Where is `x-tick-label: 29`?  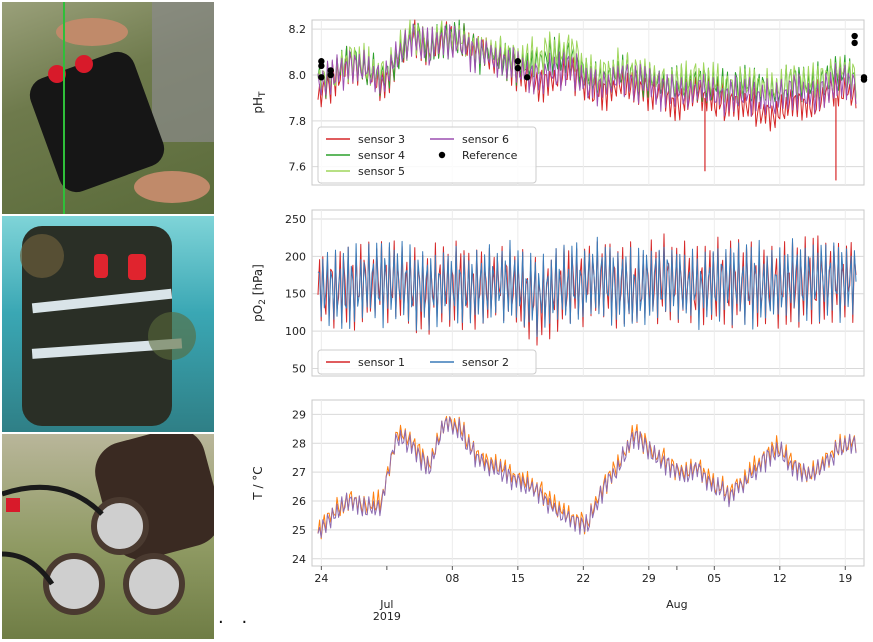
x-tick-label: 29 is located at coordinates (649, 578).